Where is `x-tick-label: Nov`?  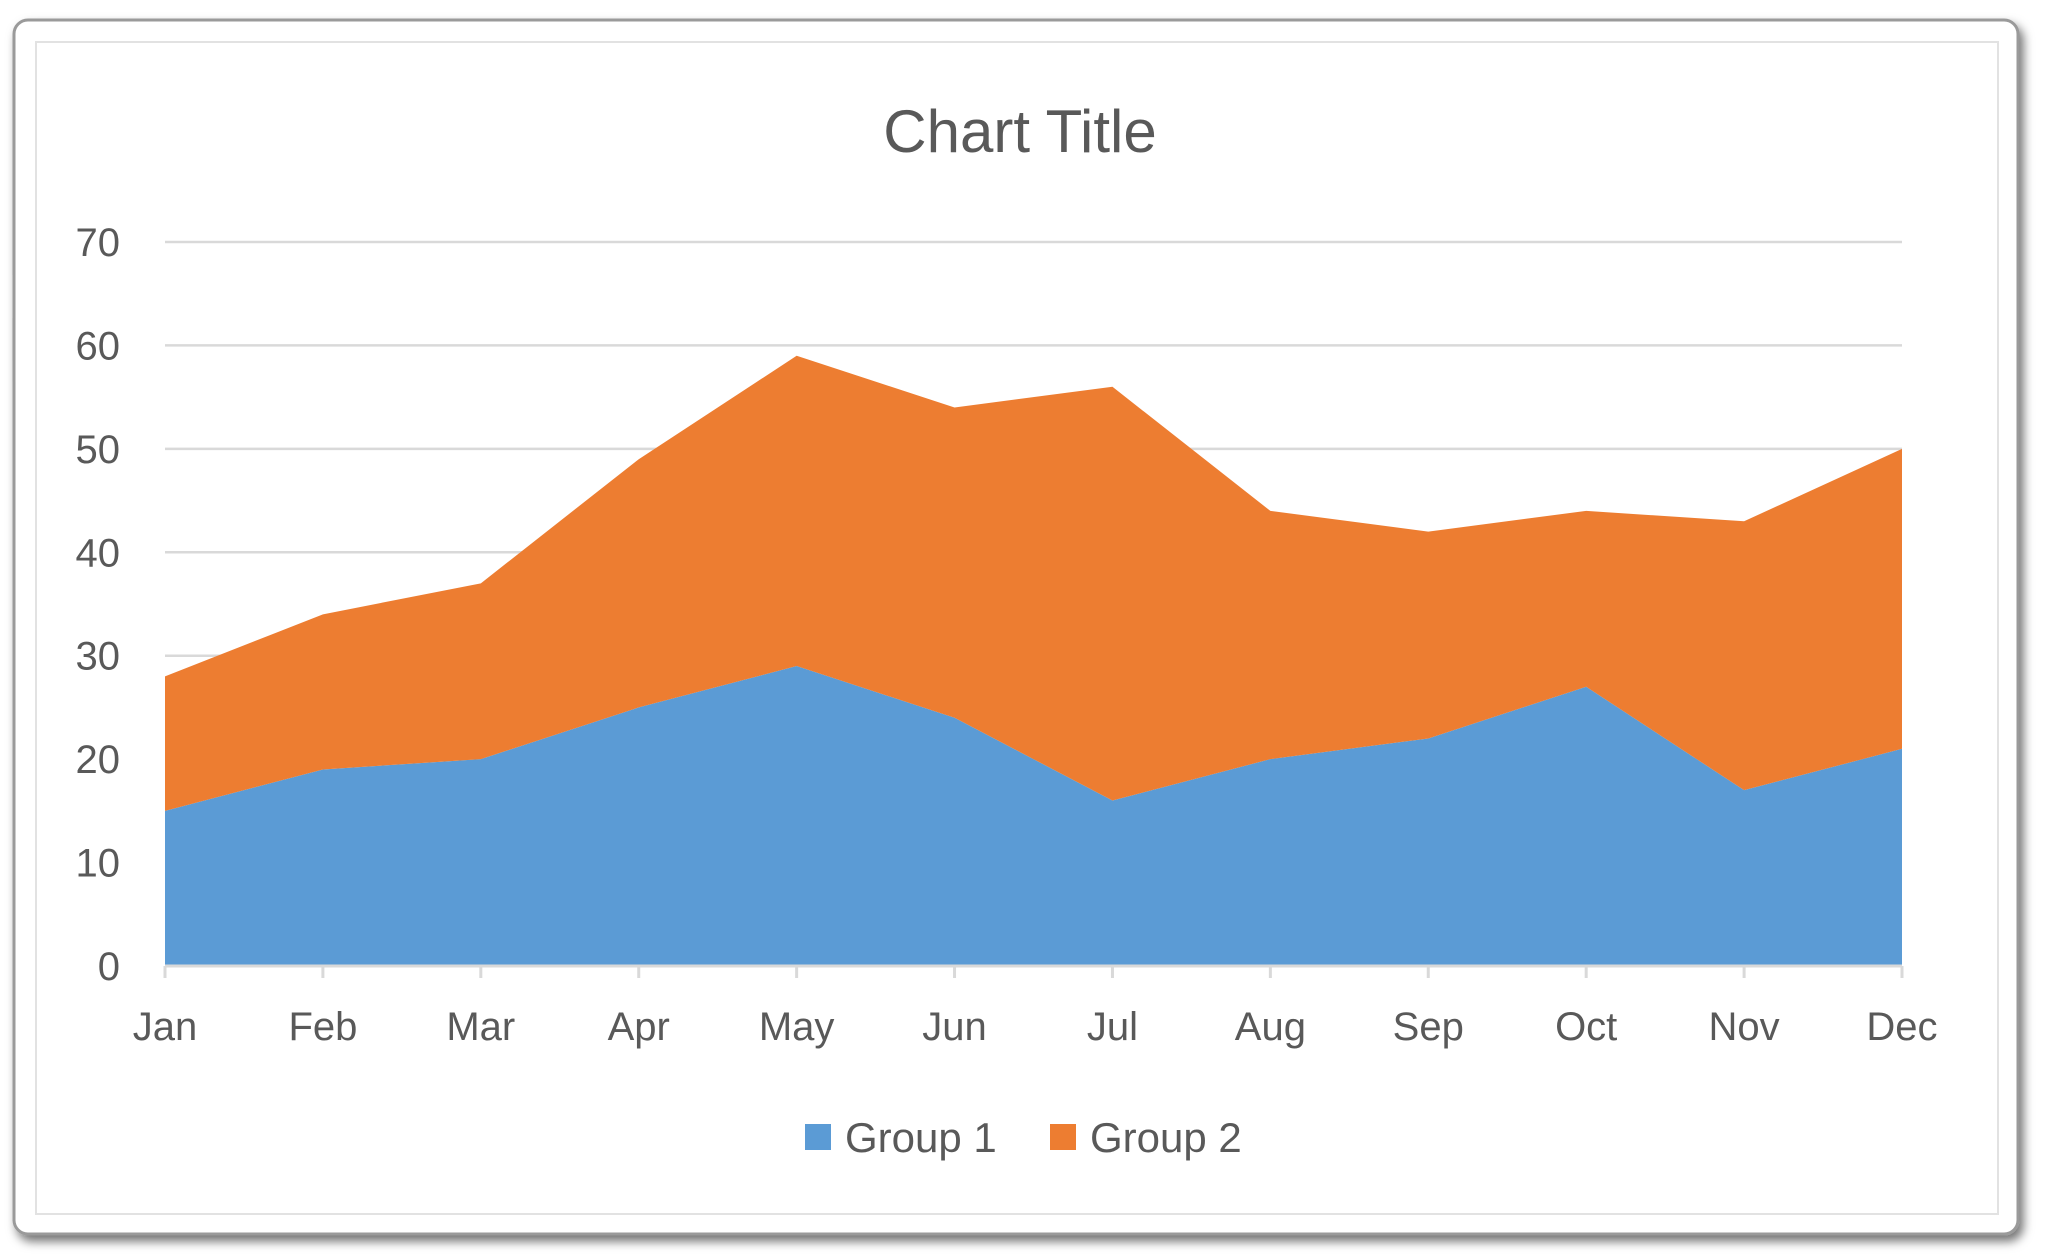
x-tick-label: Nov is located at coordinates (1744, 1027).